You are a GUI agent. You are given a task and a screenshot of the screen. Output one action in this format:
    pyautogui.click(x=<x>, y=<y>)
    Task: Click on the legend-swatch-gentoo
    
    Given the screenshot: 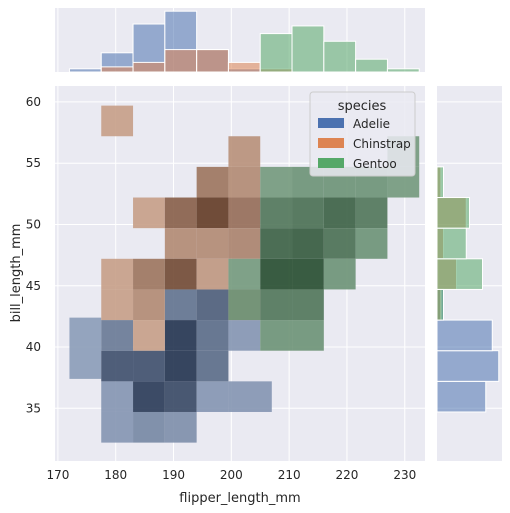 What is the action you would take?
    pyautogui.click(x=331, y=163)
    